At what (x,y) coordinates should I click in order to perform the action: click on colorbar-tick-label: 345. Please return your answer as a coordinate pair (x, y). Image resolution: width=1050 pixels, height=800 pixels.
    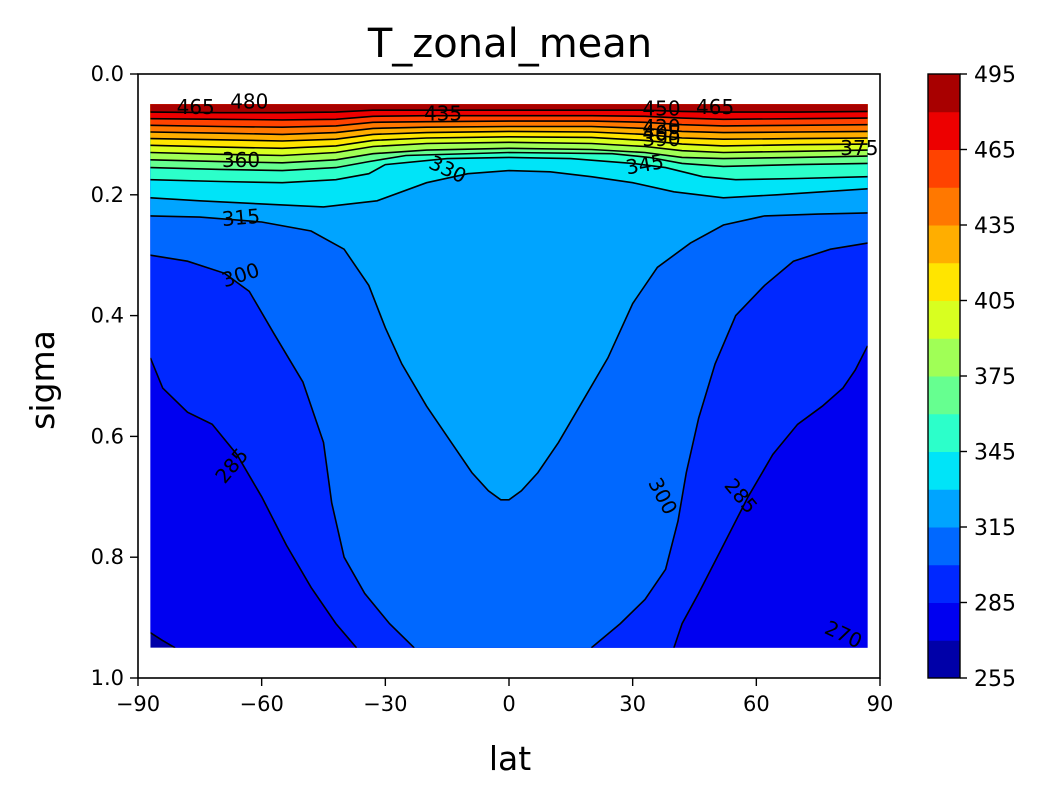
    Looking at the image, I should click on (995, 453).